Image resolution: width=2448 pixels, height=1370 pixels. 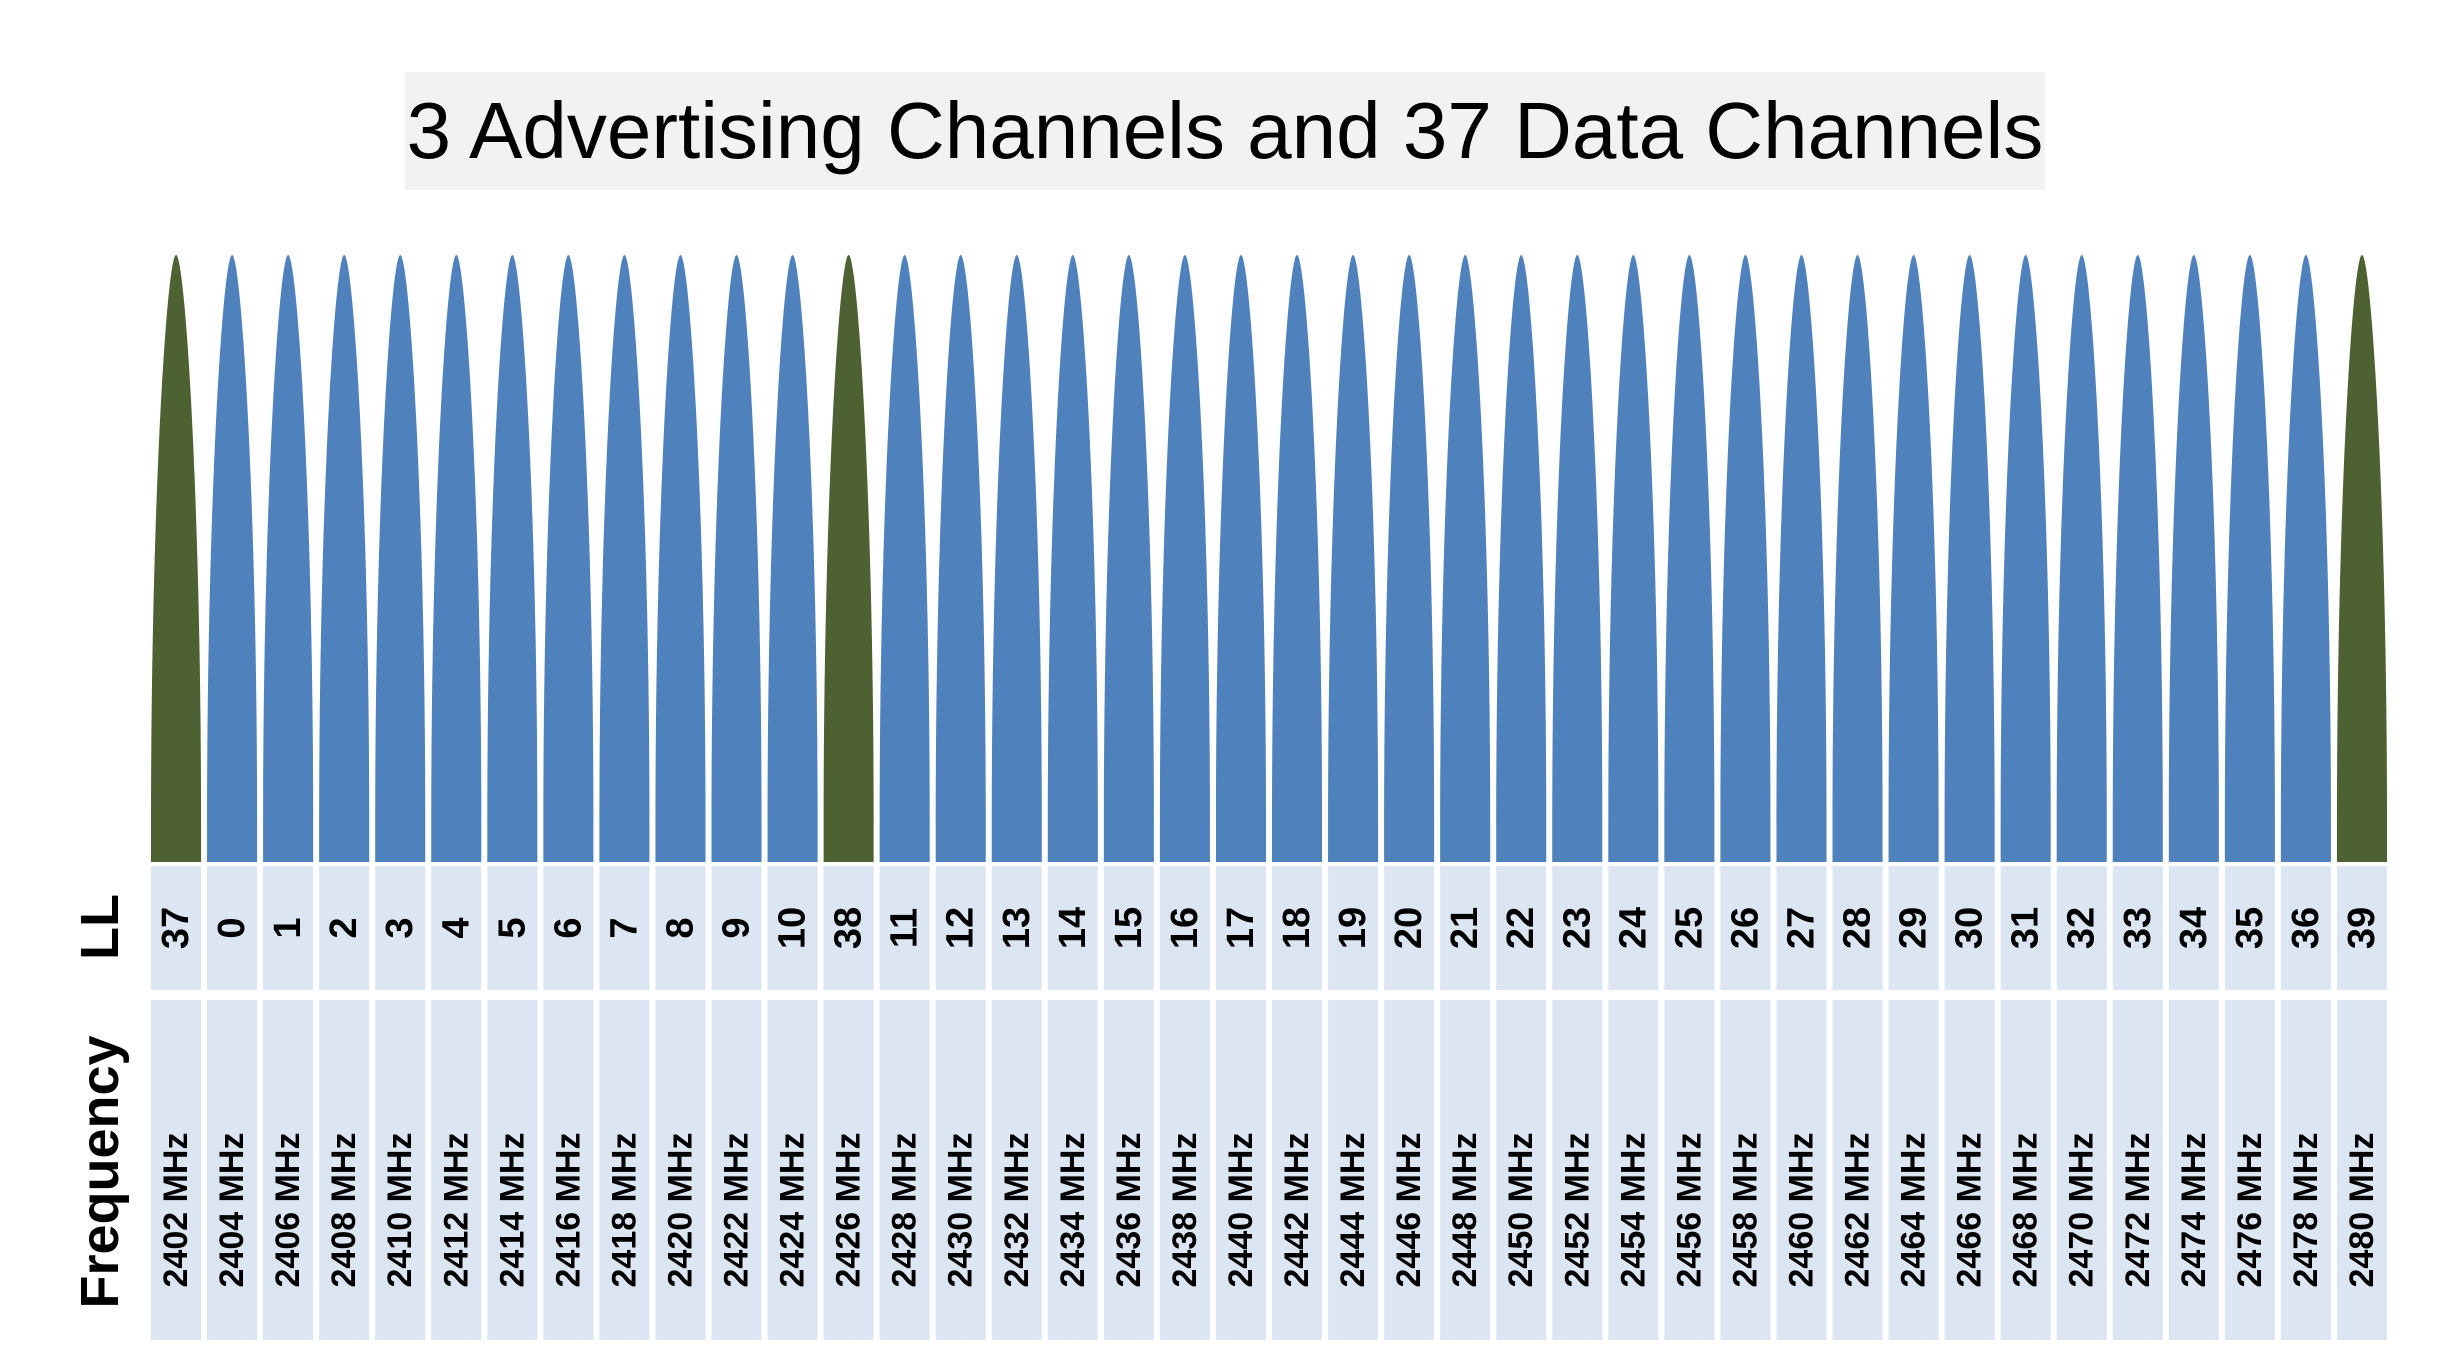 I want to click on ll-channel-number: 5, so click(x=512, y=927).